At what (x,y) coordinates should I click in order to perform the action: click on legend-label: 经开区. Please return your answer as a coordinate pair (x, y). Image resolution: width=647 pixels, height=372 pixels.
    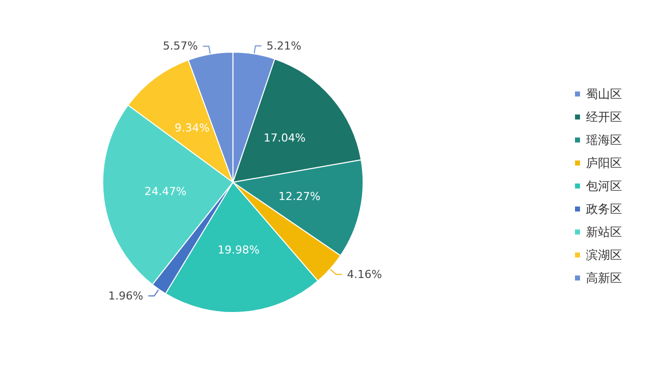
    Looking at the image, I should click on (604, 117).